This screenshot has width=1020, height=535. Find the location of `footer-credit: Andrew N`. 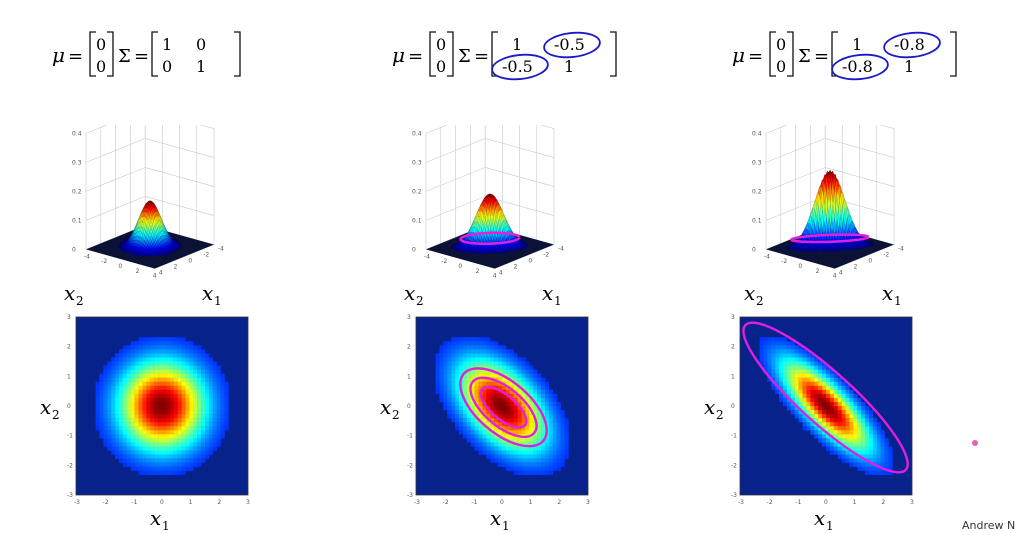

footer-credit: Andrew N is located at coordinates (989, 525).